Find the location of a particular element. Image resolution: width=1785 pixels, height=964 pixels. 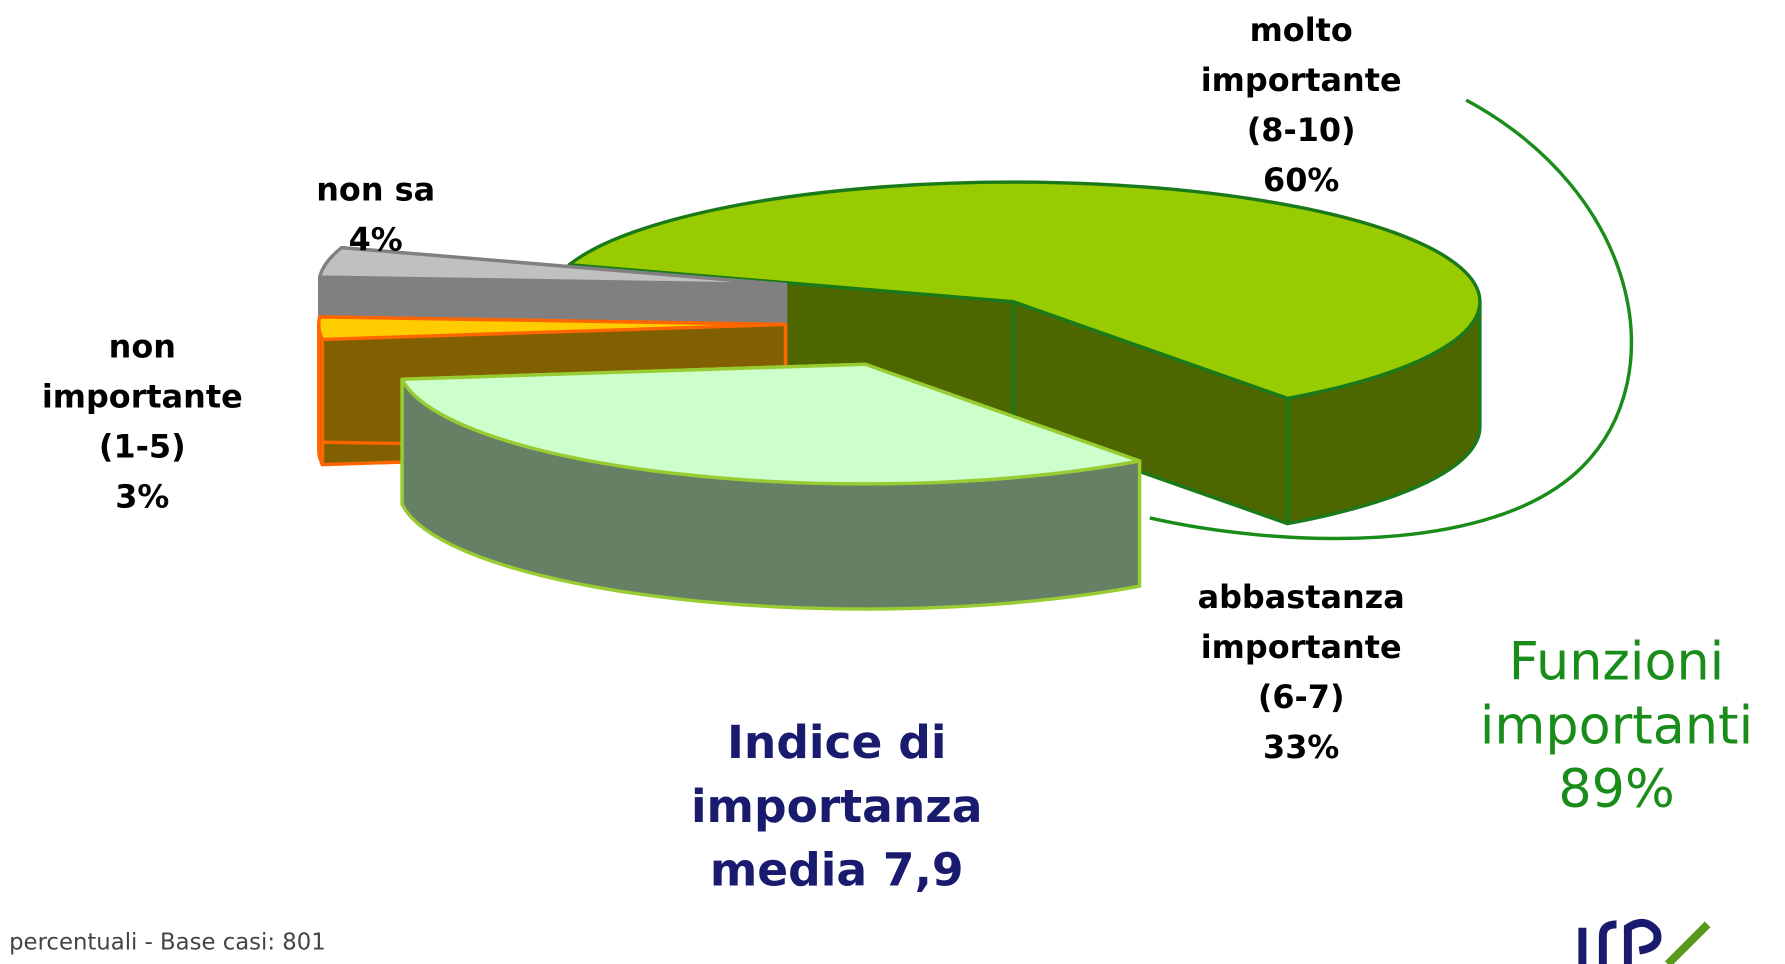

footnote: percentuali - Base casi: 801 is located at coordinates (167, 941).